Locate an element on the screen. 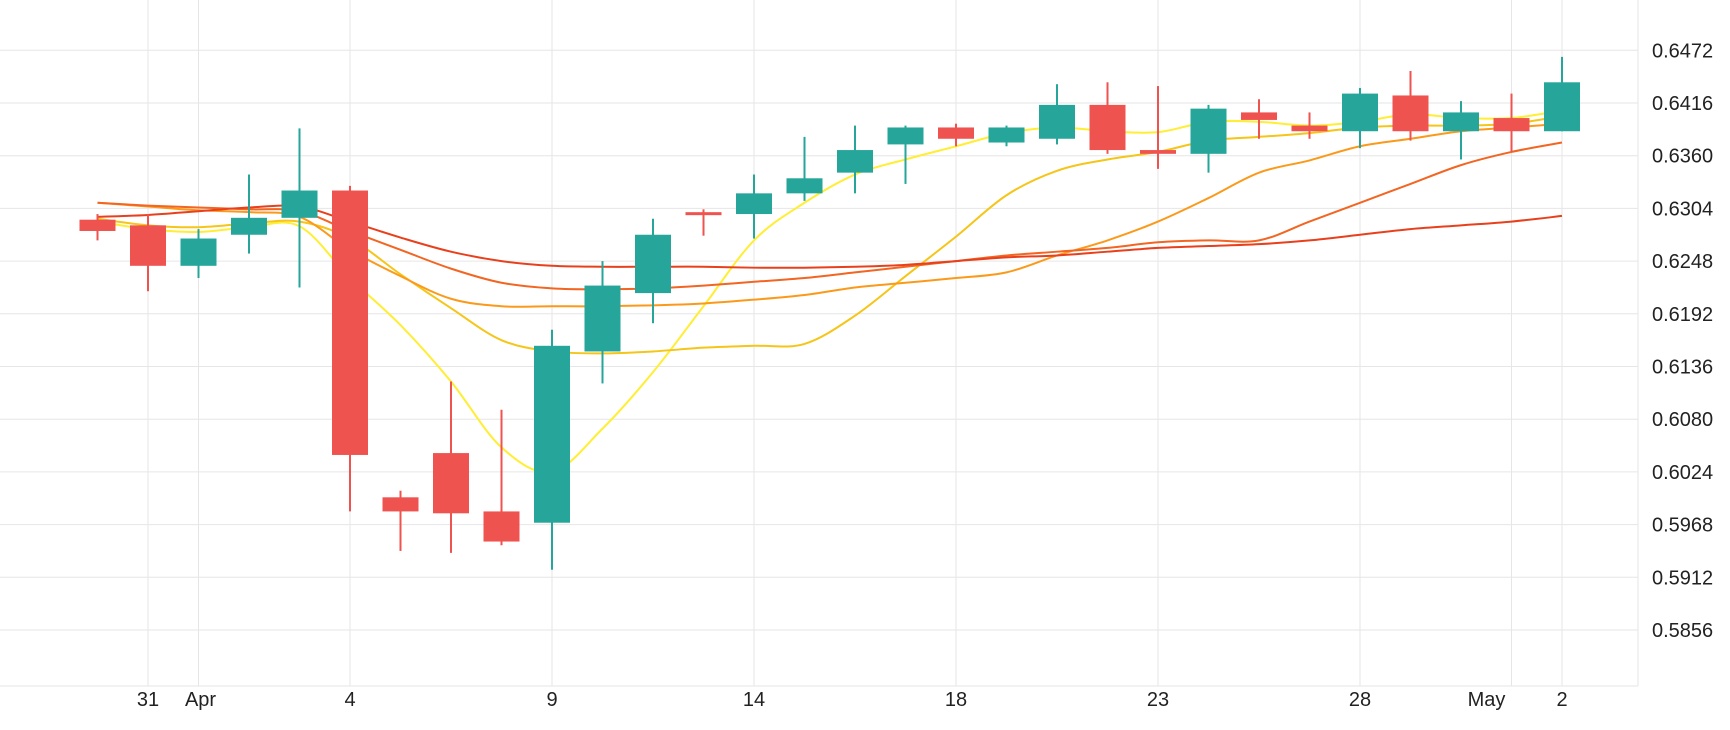  x-tick-label: 28 is located at coordinates (1360, 700).